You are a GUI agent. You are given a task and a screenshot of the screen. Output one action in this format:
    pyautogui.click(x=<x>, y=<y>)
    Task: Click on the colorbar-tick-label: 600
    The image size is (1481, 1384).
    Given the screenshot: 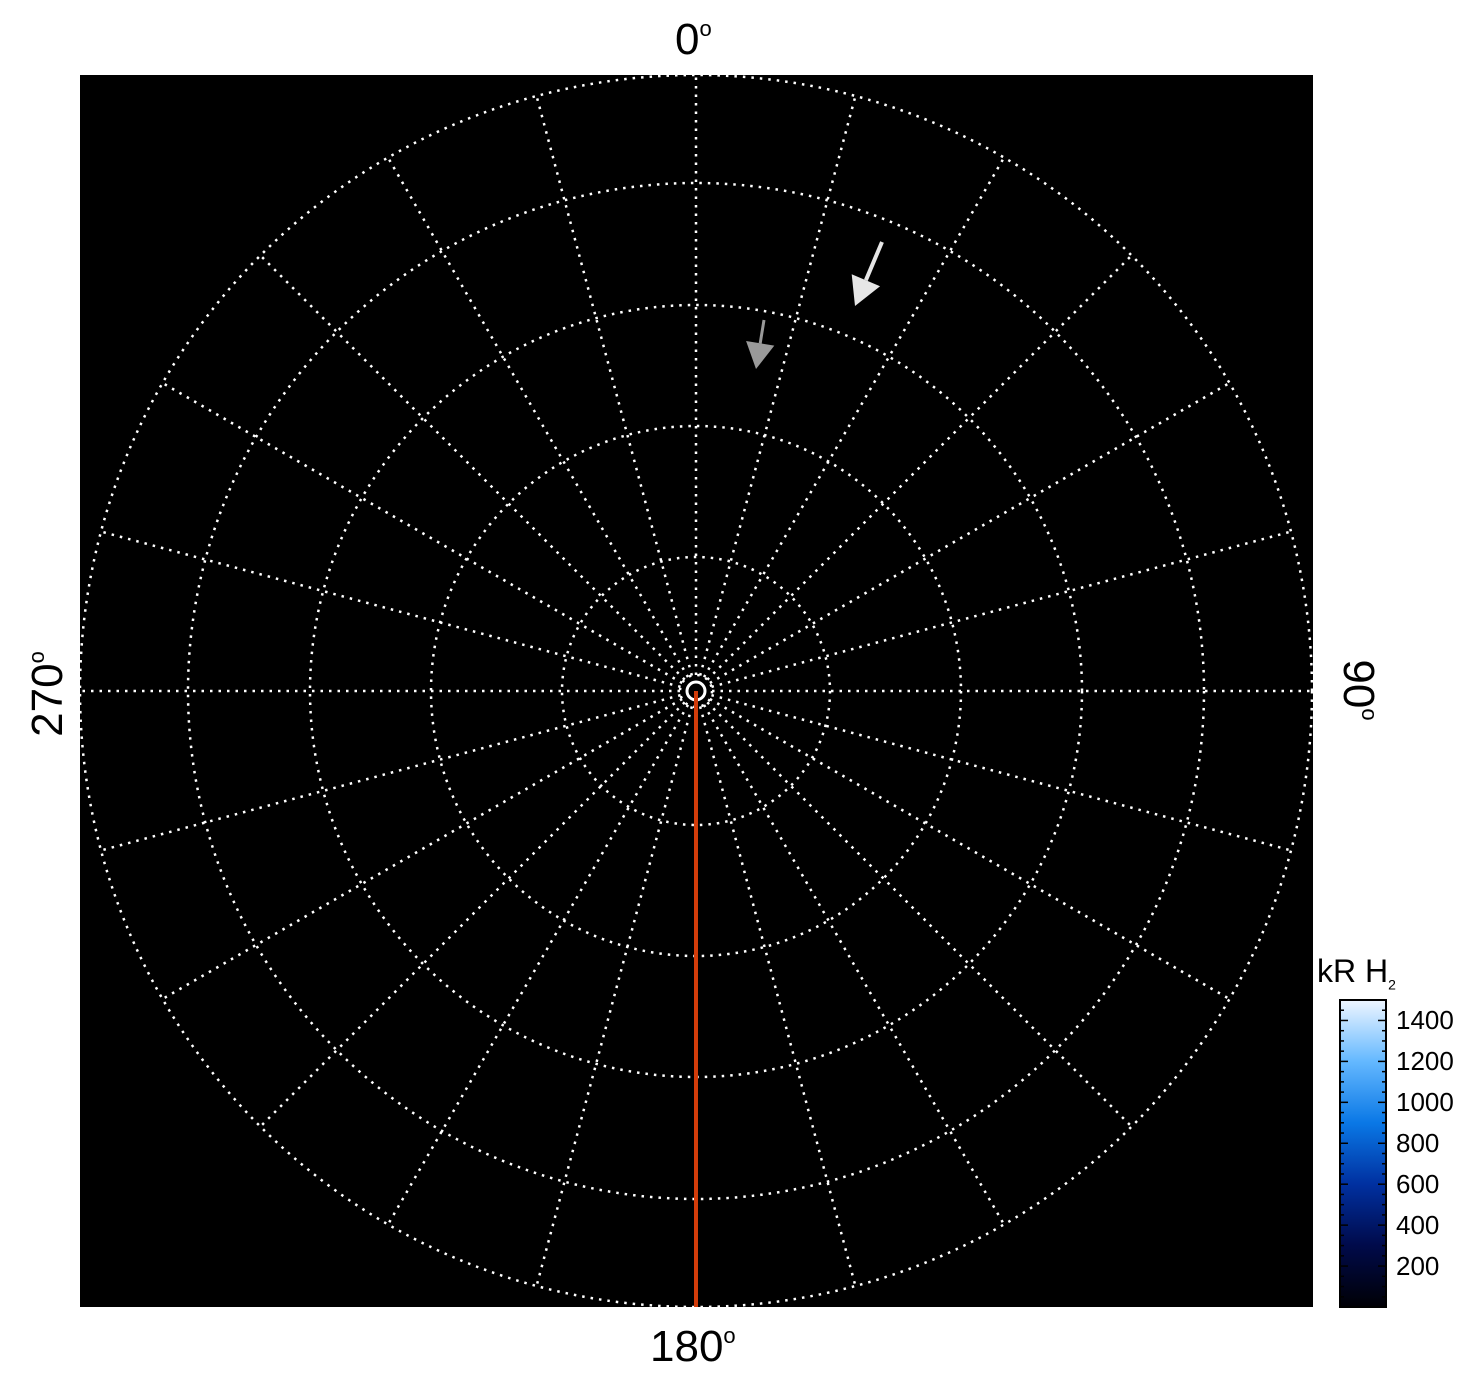 What is the action you would take?
    pyautogui.click(x=1418, y=1184)
    